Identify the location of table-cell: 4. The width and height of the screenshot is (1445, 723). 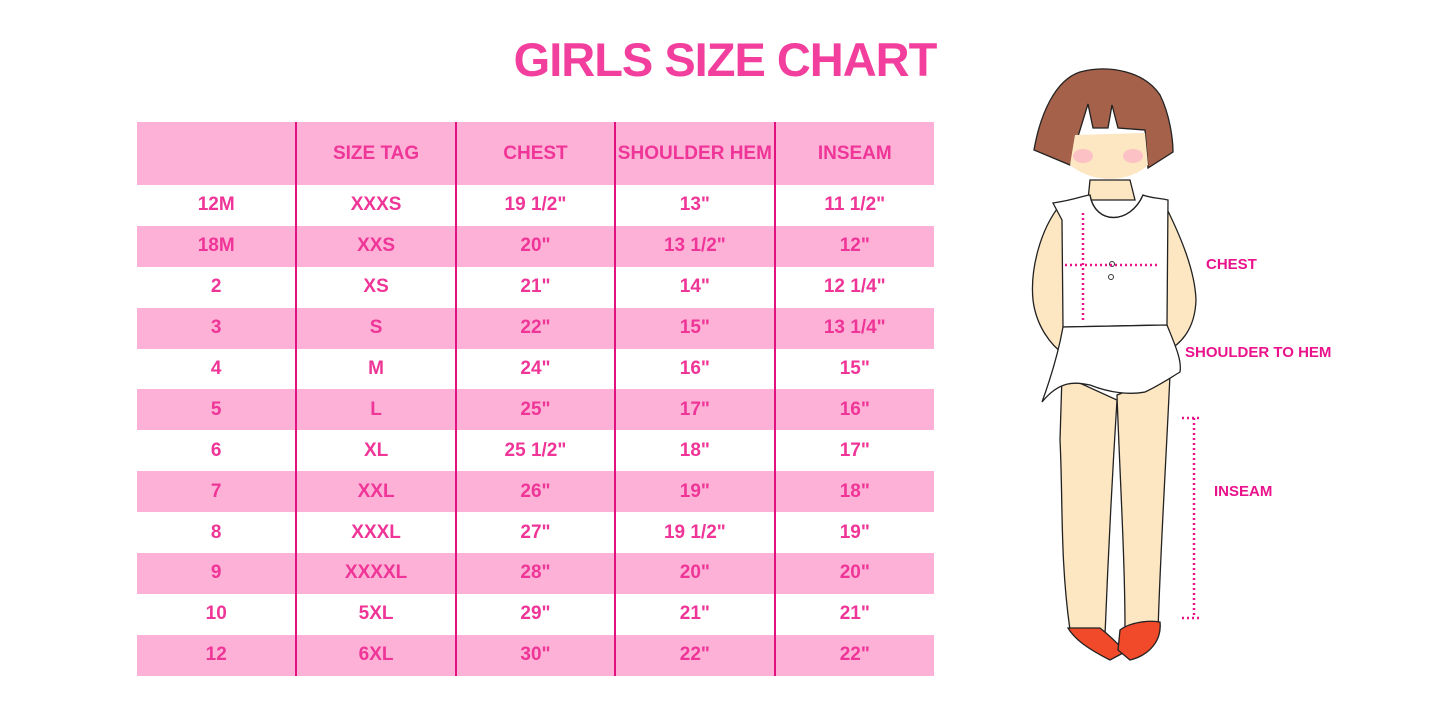
(216, 368).